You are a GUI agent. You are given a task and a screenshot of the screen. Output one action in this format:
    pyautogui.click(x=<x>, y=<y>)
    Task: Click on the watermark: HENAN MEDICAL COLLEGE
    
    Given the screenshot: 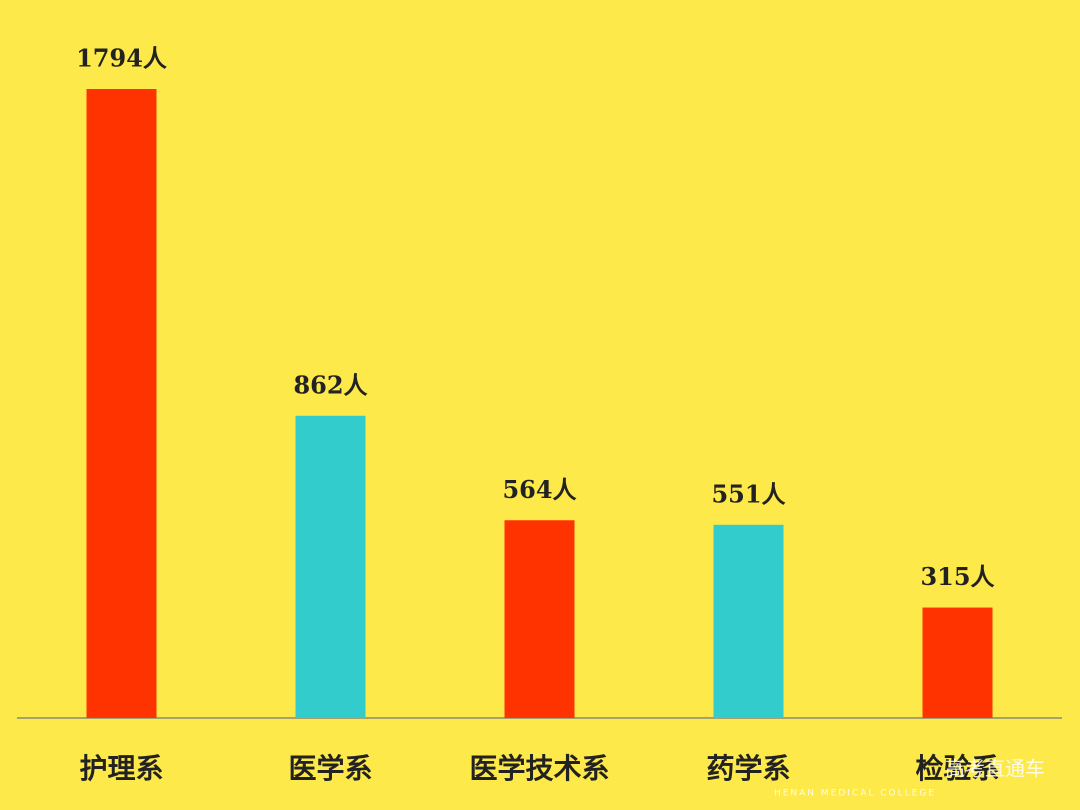 What is the action you would take?
    pyautogui.click(x=855, y=794)
    